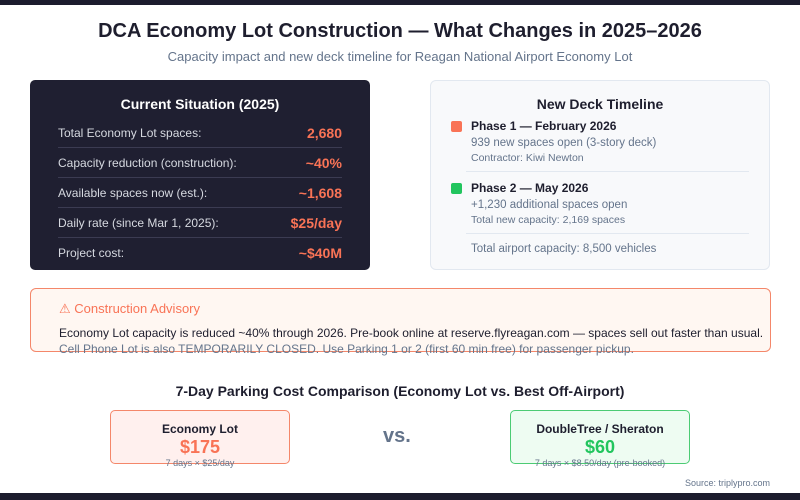 This screenshot has width=800, height=500. Describe the element at coordinates (200, 463) in the screenshot. I see `option-detail: 7 days × $25/day` at that location.